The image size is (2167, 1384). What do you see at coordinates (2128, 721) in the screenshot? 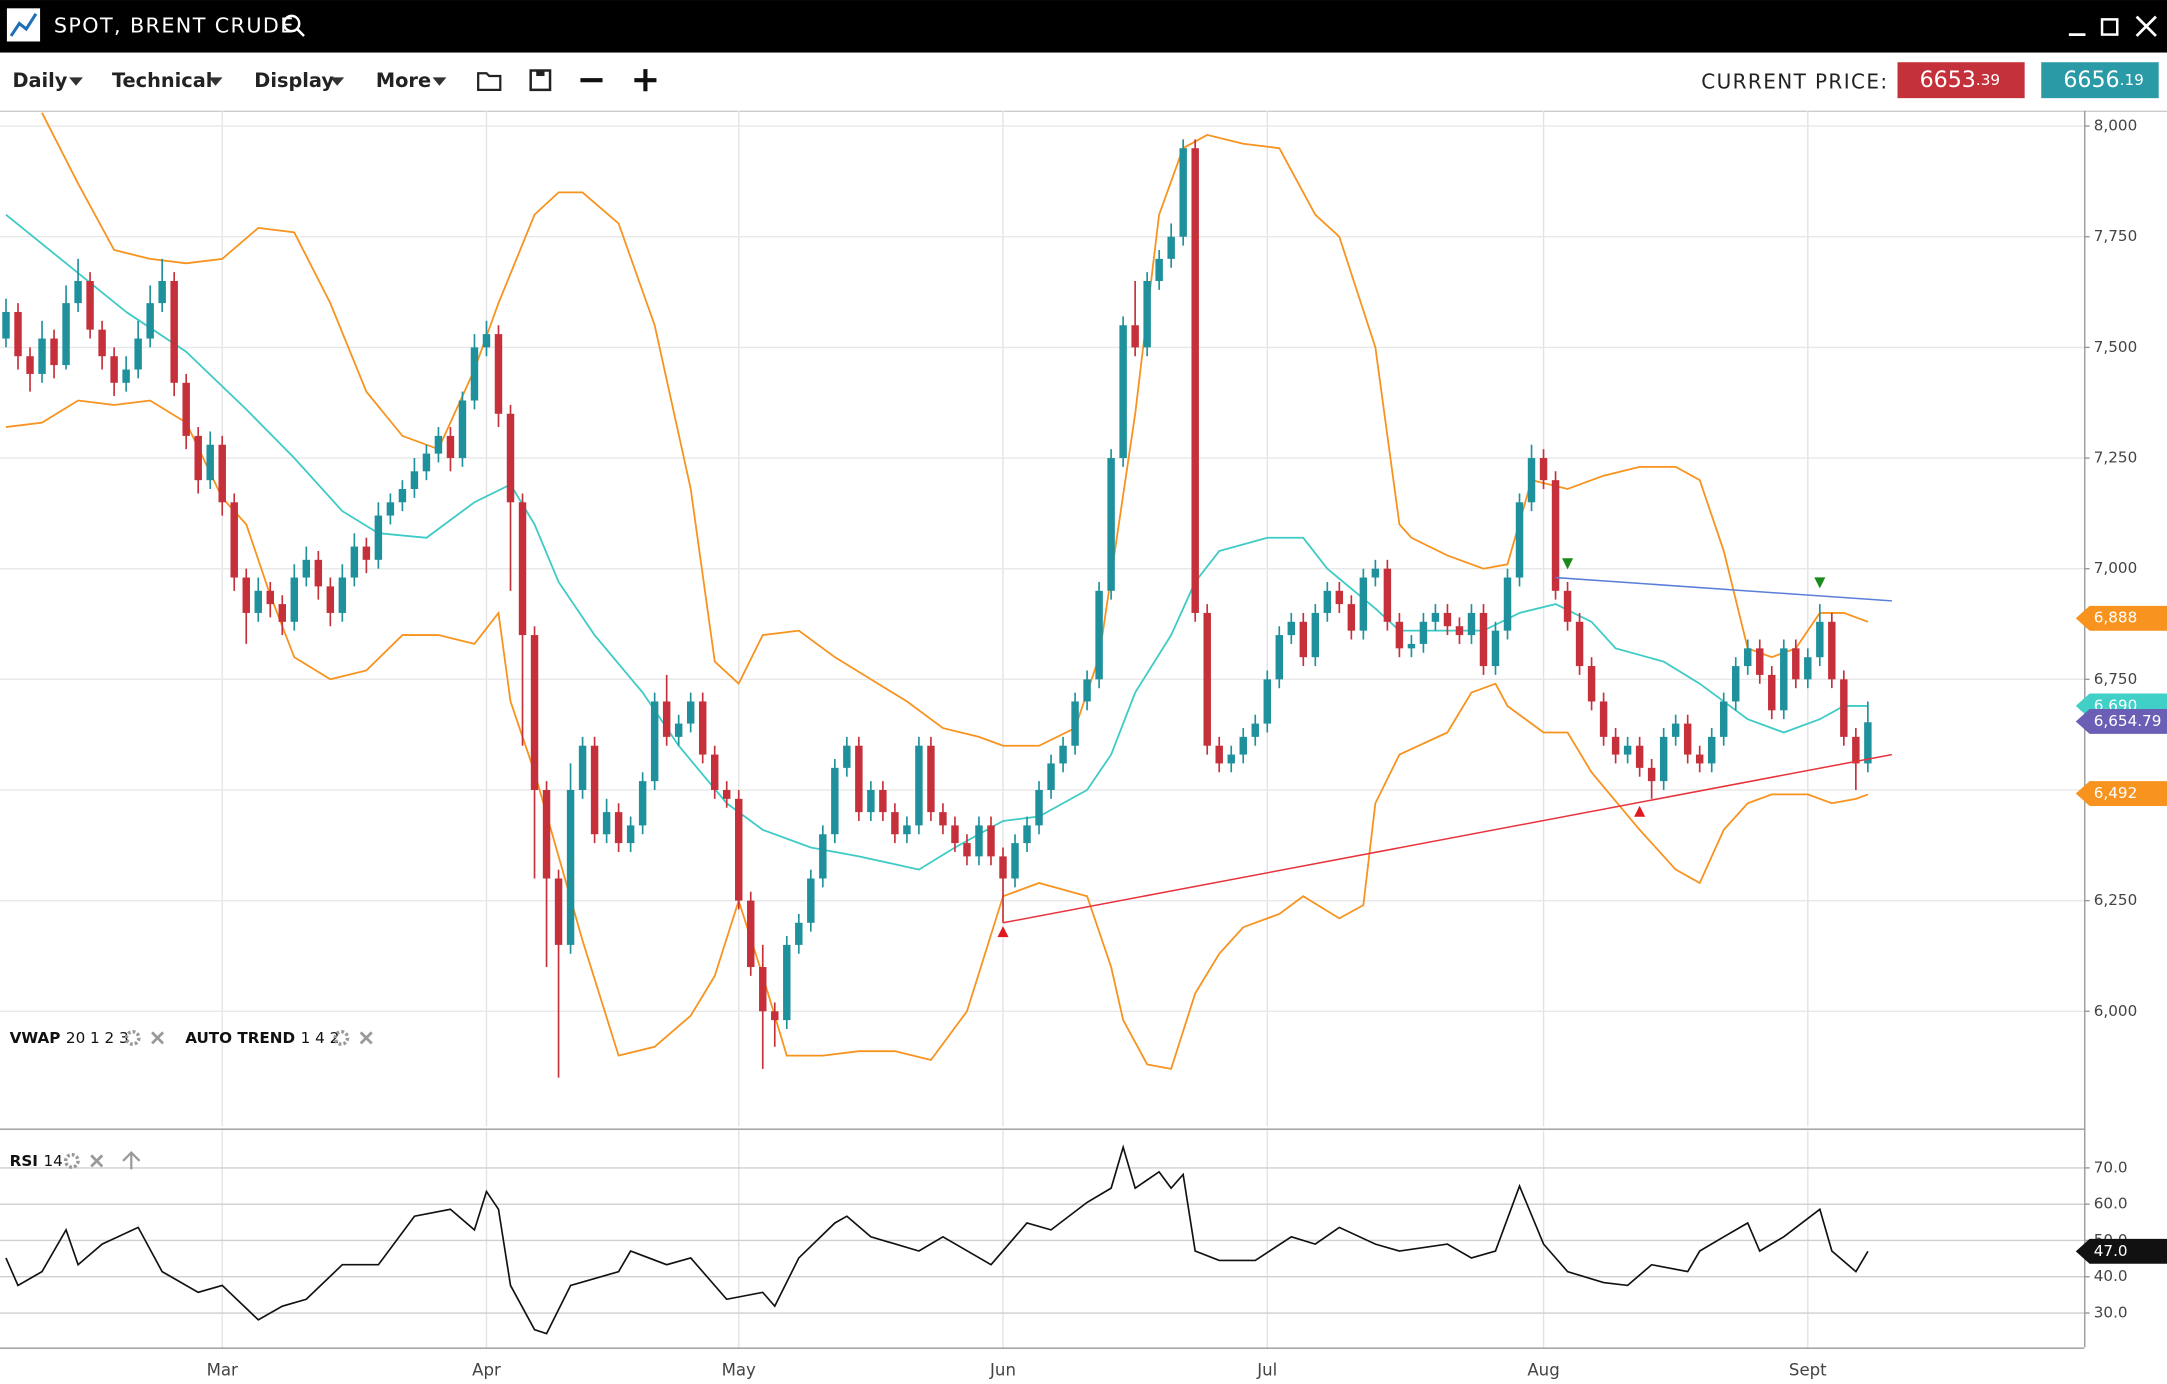
I see `price-tag-label: 6,654.79` at bounding box center [2128, 721].